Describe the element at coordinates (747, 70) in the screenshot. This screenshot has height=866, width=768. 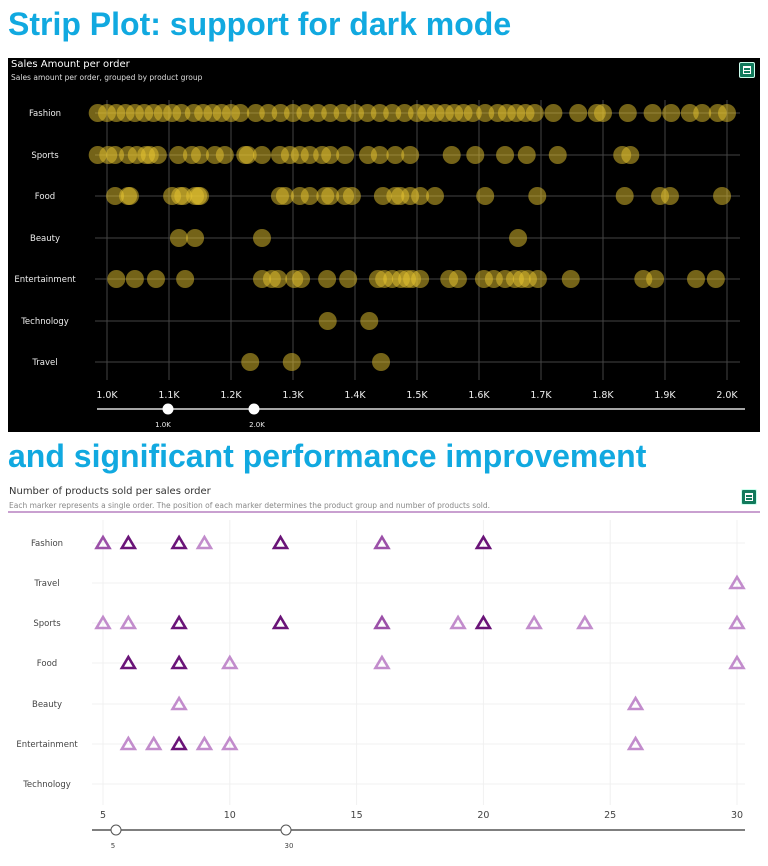
I see `table-view-icon` at that location.